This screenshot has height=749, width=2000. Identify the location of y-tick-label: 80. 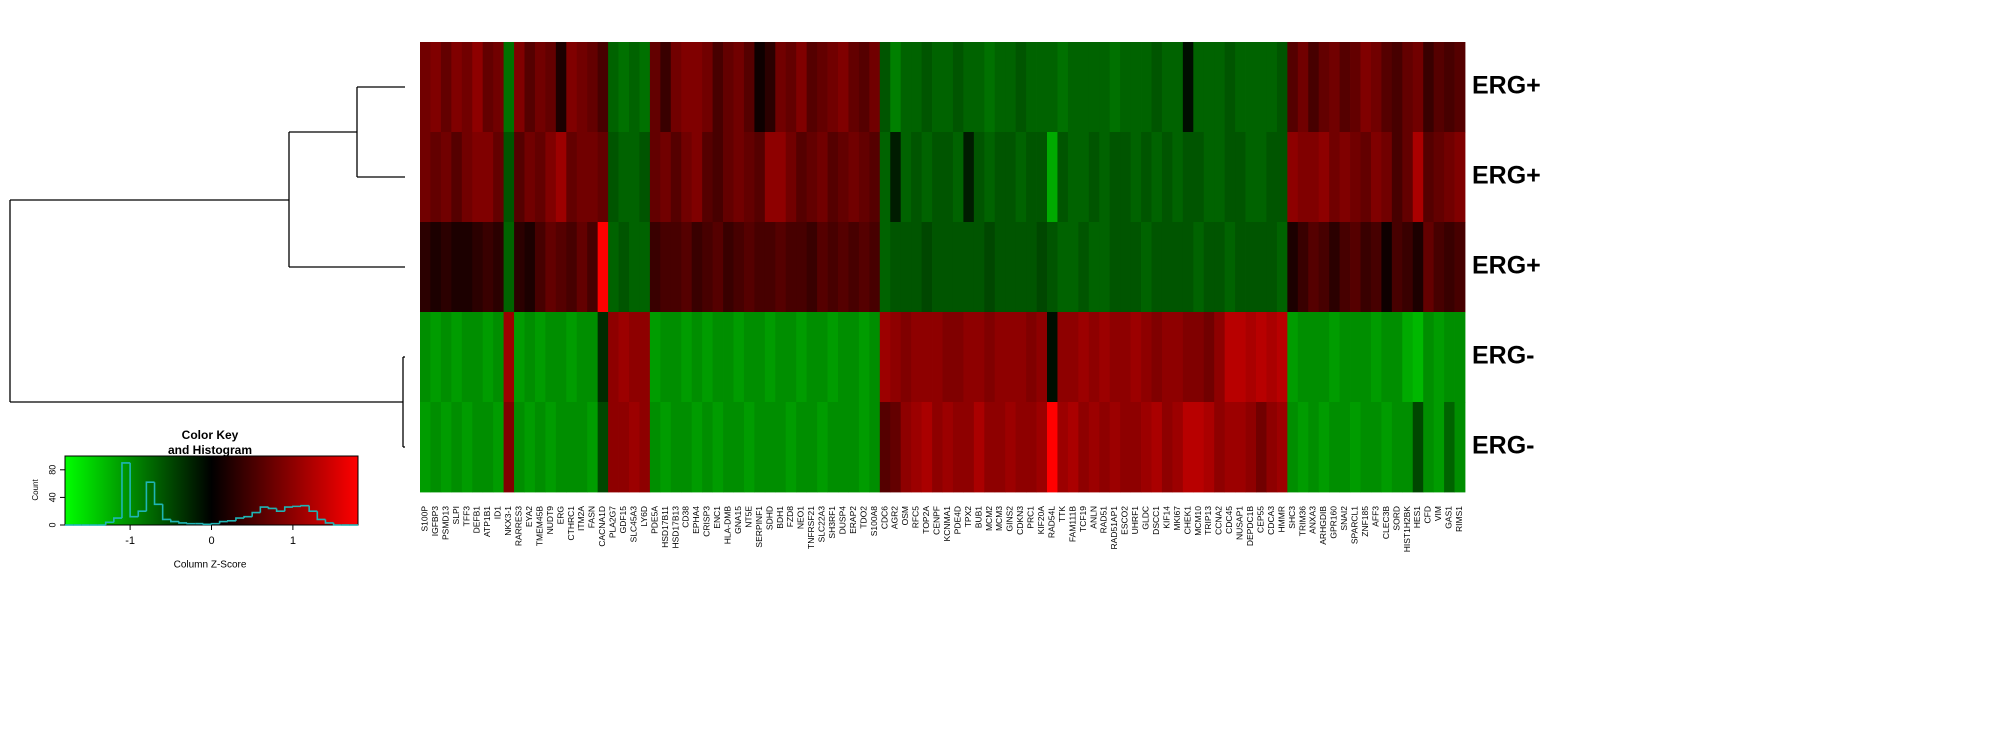
(52, 470).